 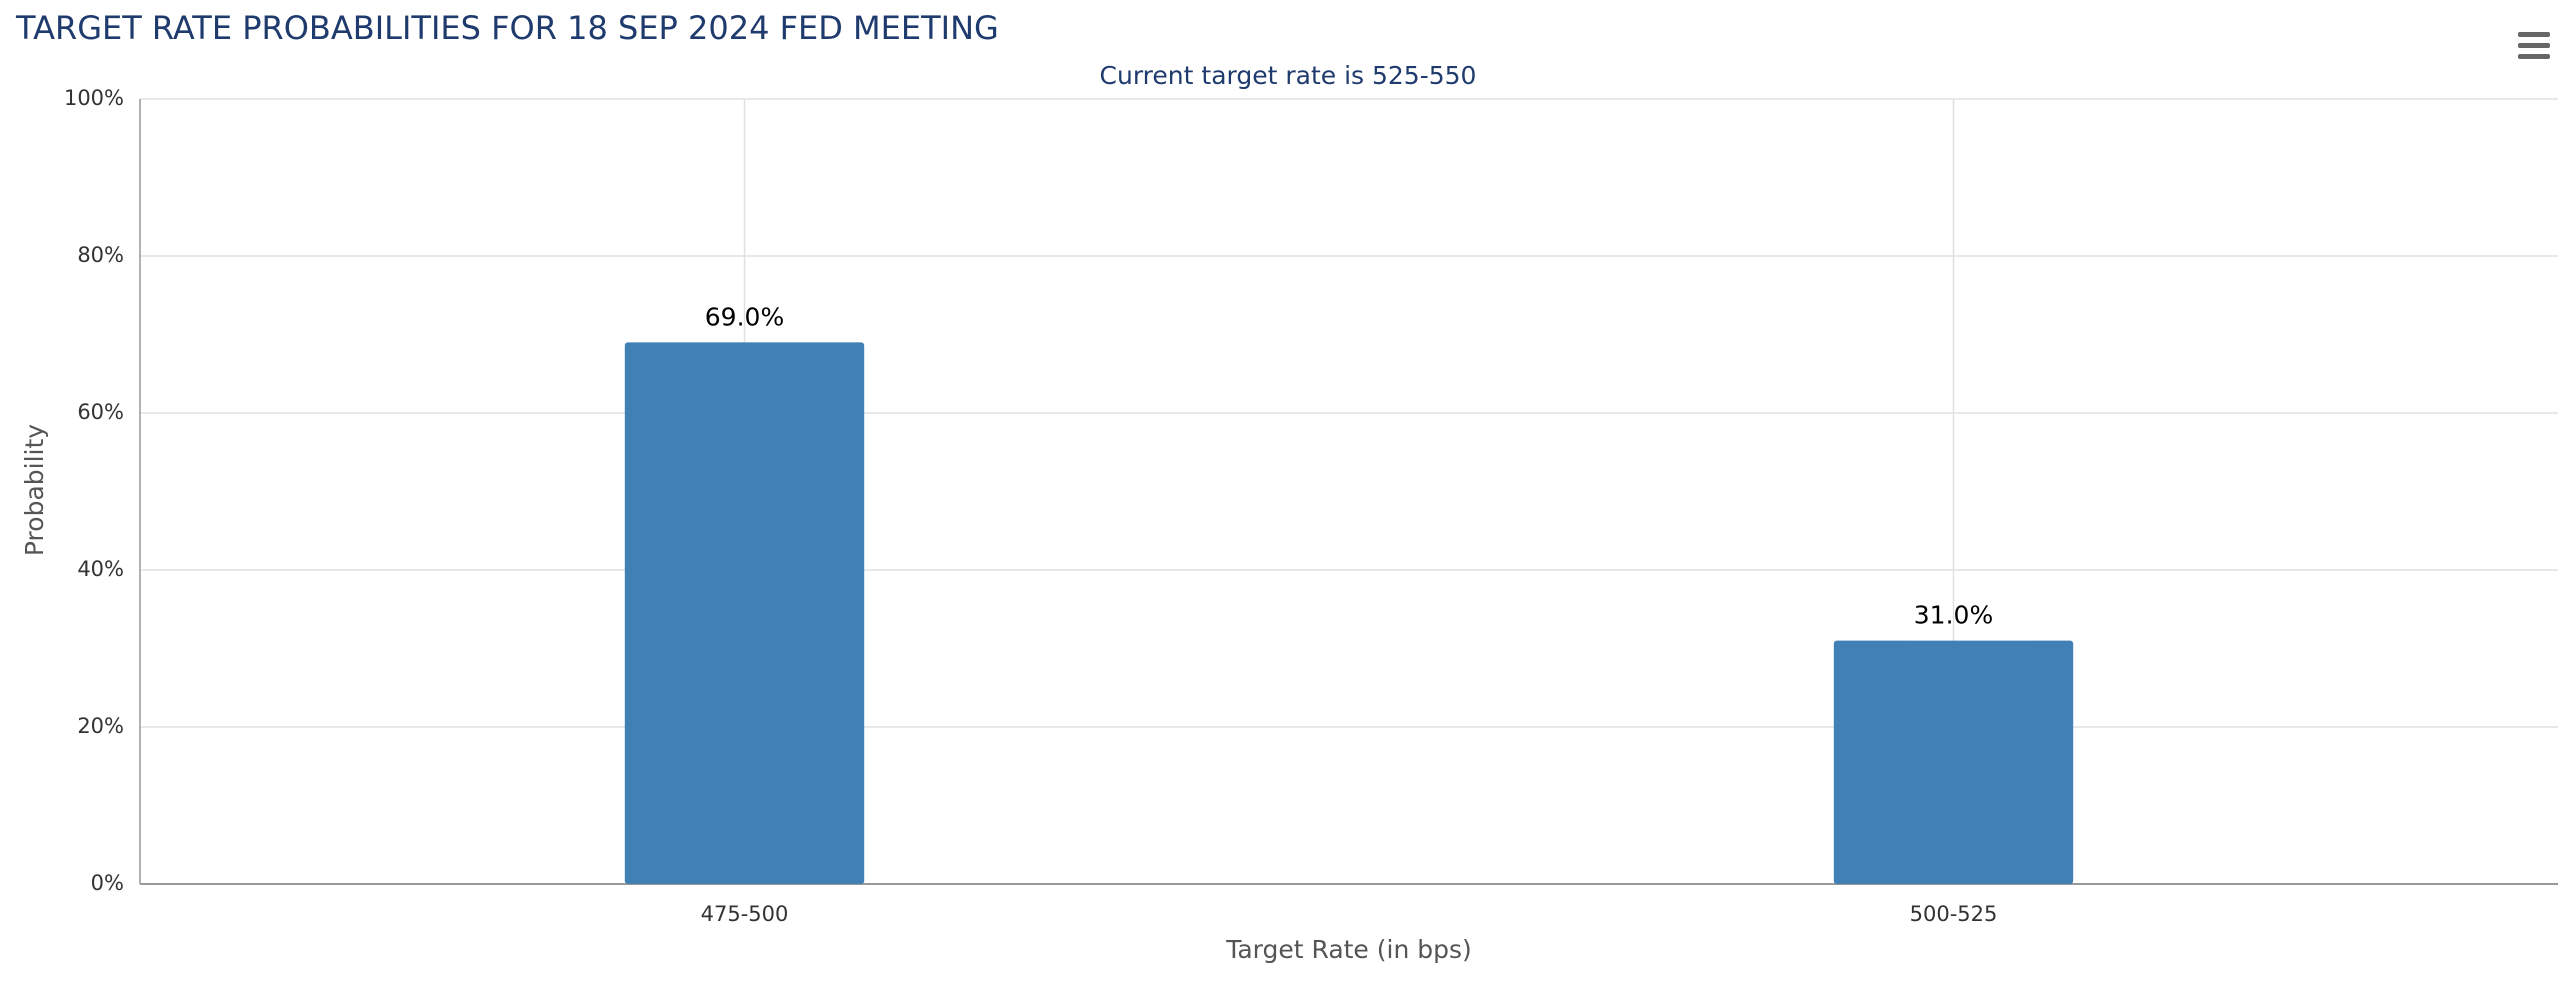 I want to click on chart-subtitle: Current target rate is 525-550, so click(x=1288, y=75).